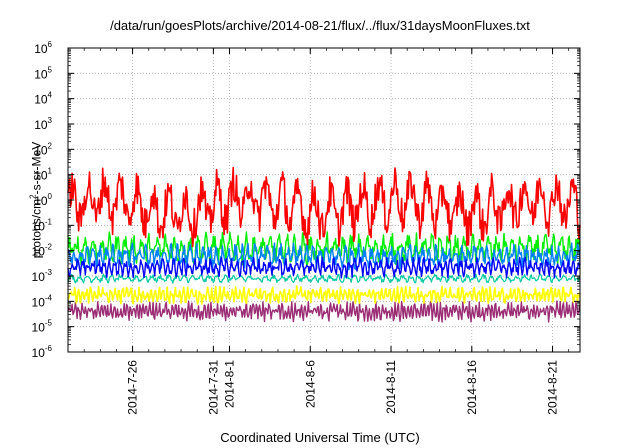 This screenshot has height=448, width=640. Describe the element at coordinates (42, 276) in the screenshot. I see `y-tick-label: 10⁻³` at that location.